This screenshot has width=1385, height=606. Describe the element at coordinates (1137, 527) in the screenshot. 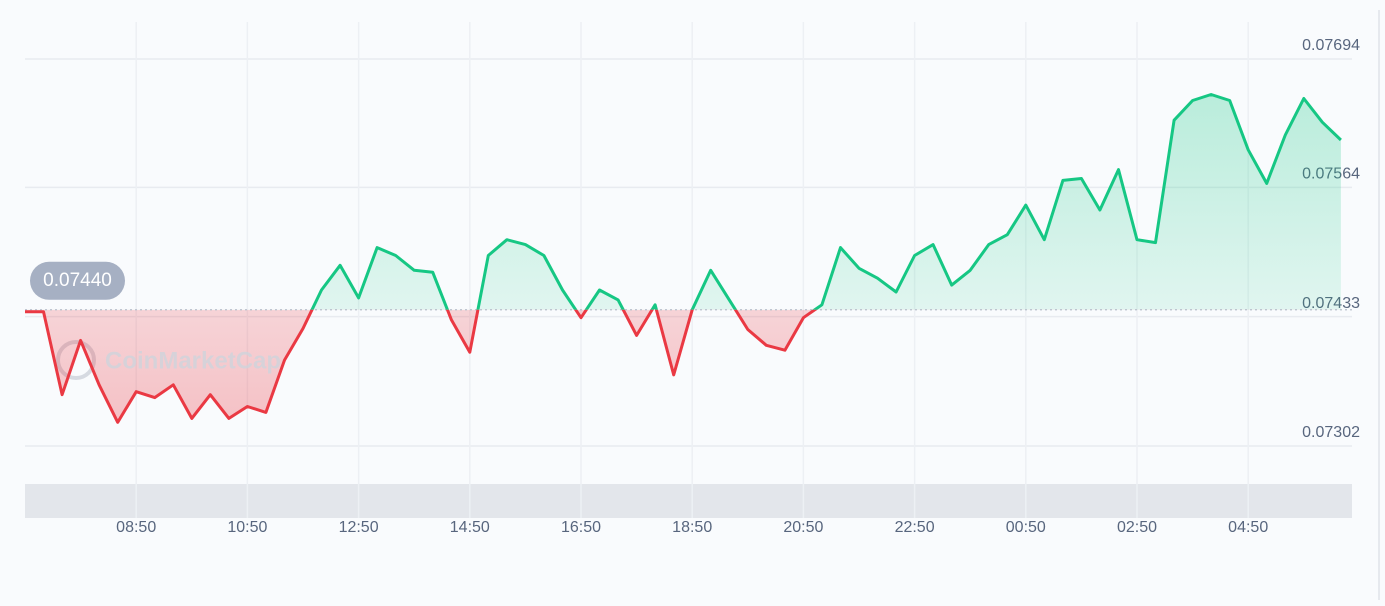

I see `x-tick-label: 02:50` at that location.